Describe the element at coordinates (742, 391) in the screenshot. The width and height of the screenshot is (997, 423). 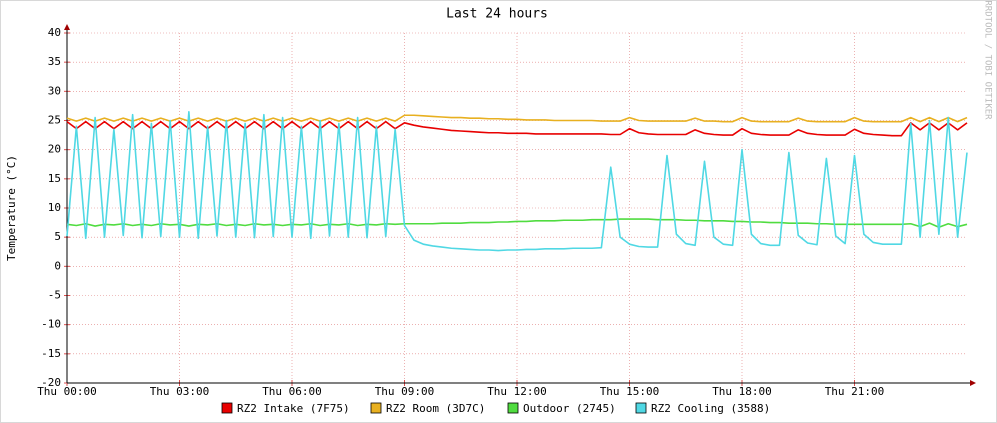
I see `x-tick-label: Thu 18:00` at that location.